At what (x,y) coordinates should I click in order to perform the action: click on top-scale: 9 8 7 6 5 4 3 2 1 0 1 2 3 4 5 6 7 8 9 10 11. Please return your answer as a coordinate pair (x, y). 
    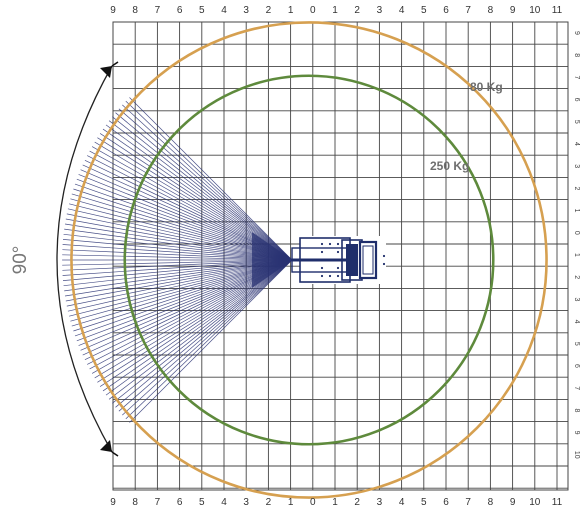
    Looking at the image, I should click on (336, 10).